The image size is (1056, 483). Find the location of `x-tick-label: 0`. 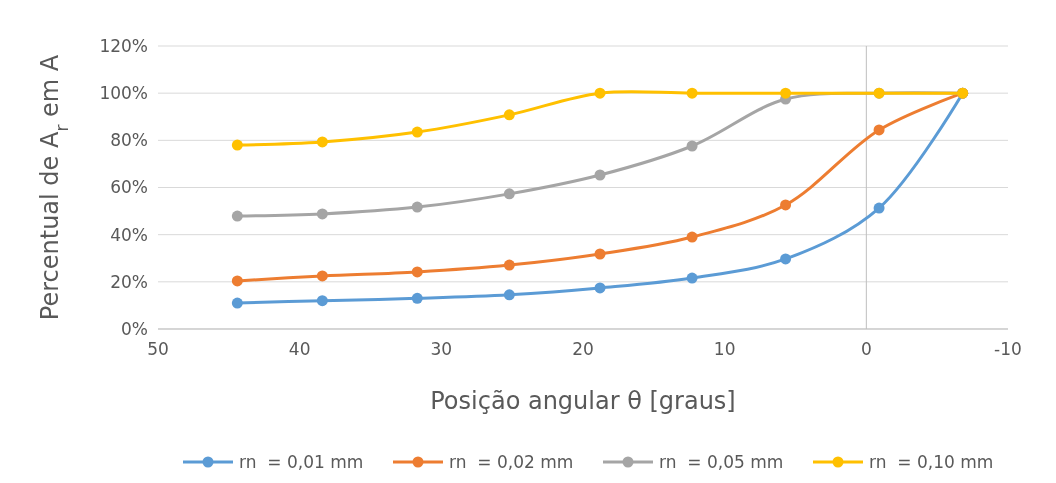

x-tick-label: 0 is located at coordinates (866, 349).